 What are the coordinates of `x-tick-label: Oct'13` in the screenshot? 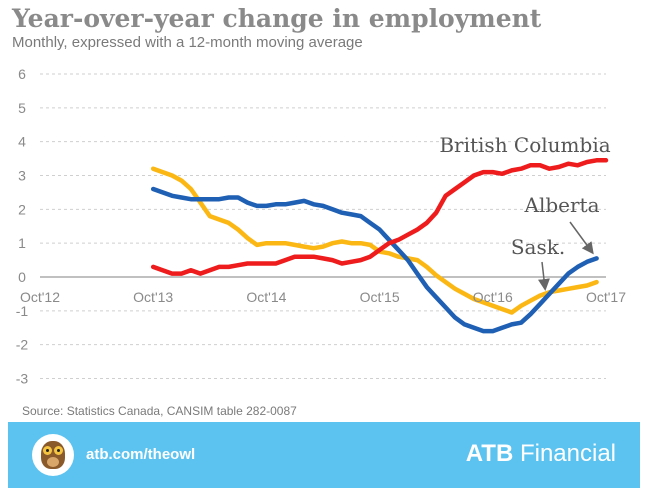 It's located at (153, 297).